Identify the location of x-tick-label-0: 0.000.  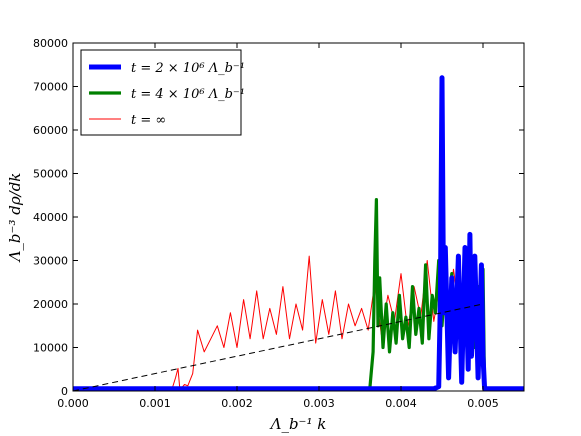
(73, 403).